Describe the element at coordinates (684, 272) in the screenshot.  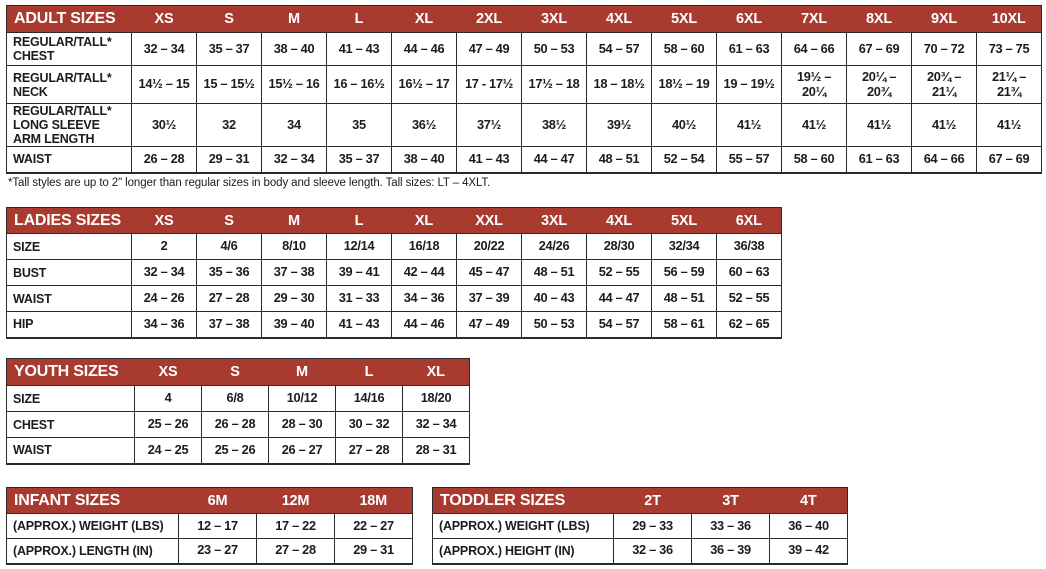
I see `size-cell: 56 – 59` at that location.